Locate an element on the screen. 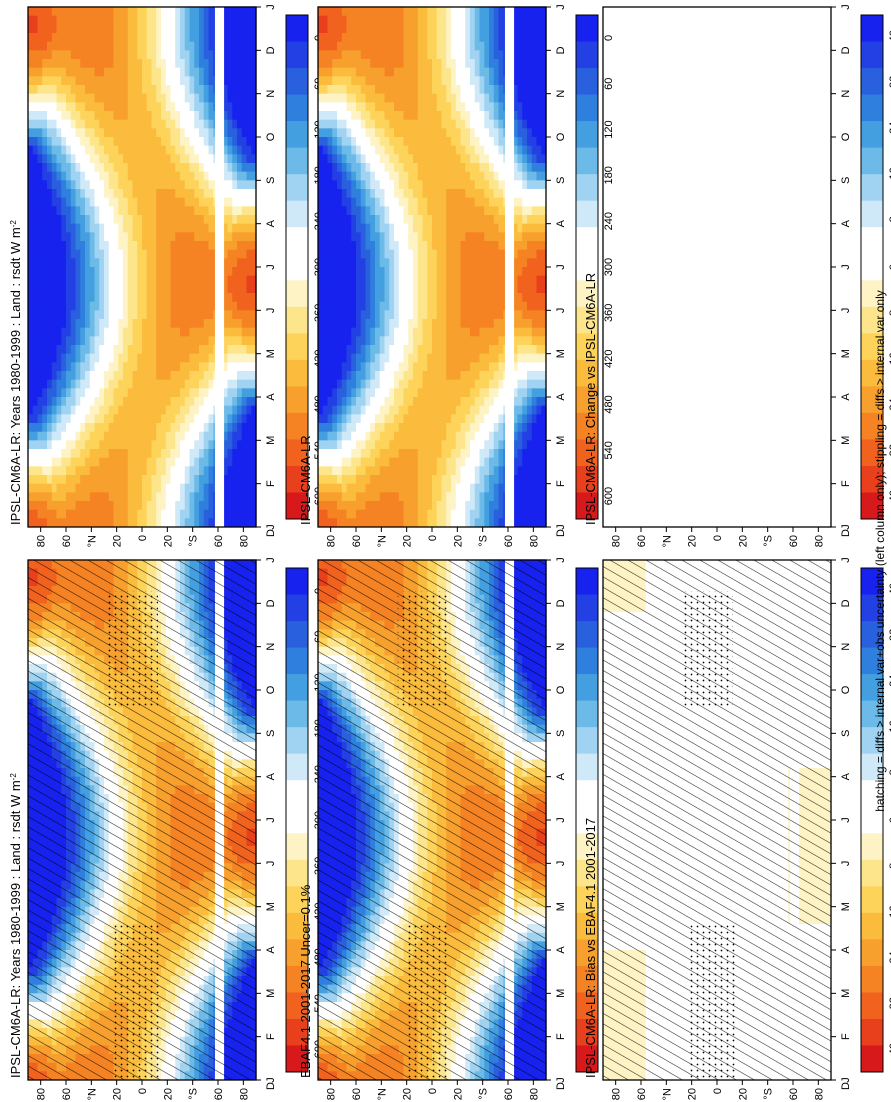 The height and width of the screenshot is (1102, 891). x-tick-label: A is located at coordinates (271, 950).